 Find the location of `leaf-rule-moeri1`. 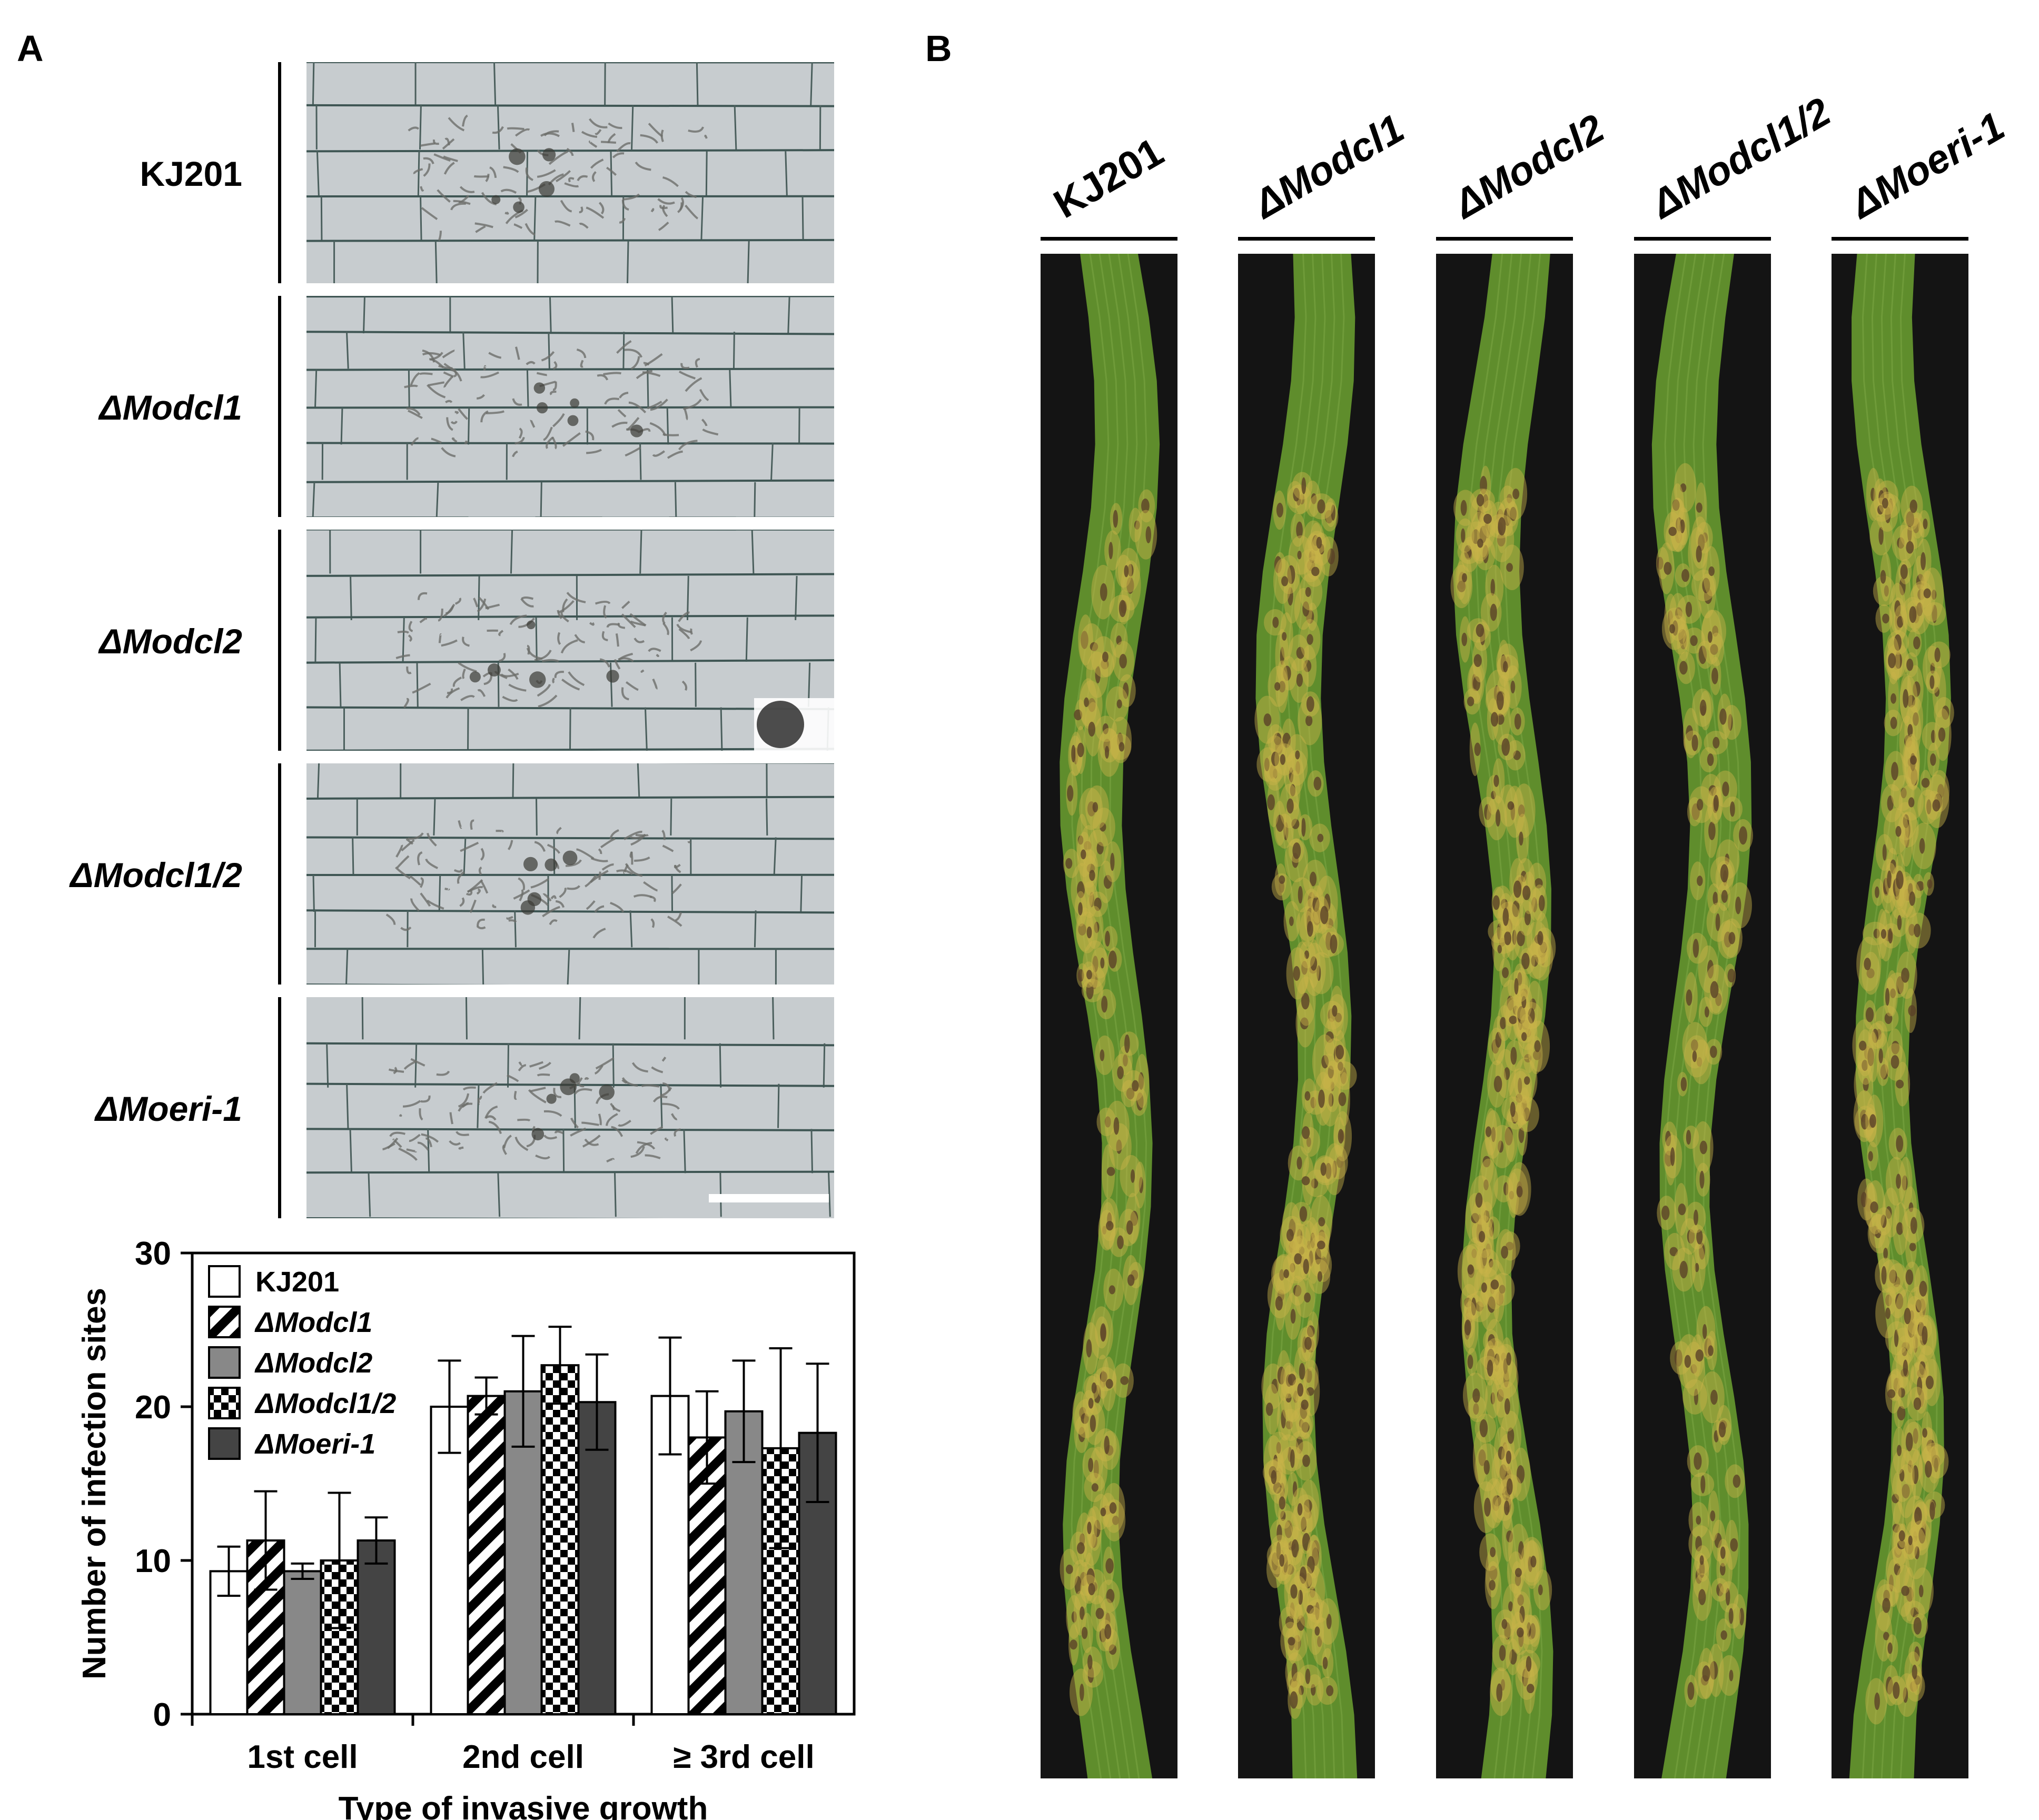

leaf-rule-moeri1 is located at coordinates (1900, 239).